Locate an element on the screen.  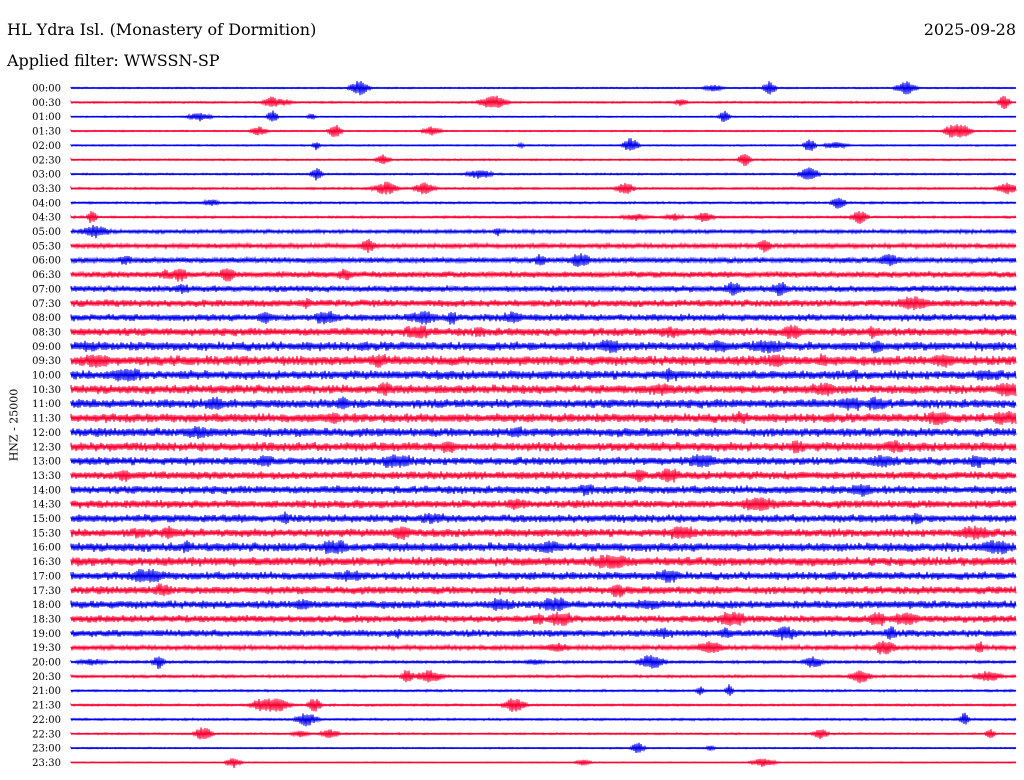
row-time-label: 20:30 is located at coordinates (46, 677).